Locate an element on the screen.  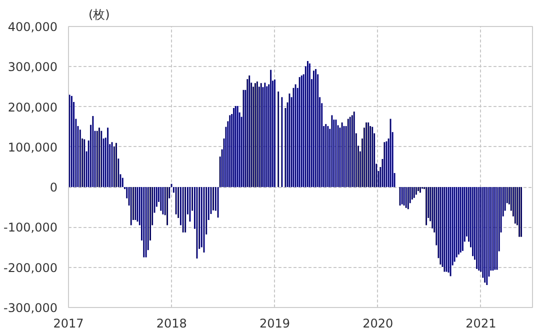
x-tick-label: 2021 is located at coordinates (481, 323).